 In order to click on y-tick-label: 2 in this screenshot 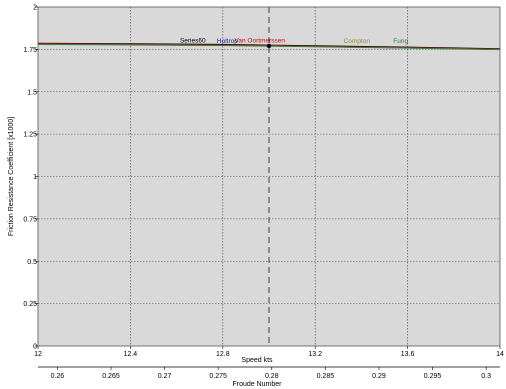, I will do `click(35, 8)`.